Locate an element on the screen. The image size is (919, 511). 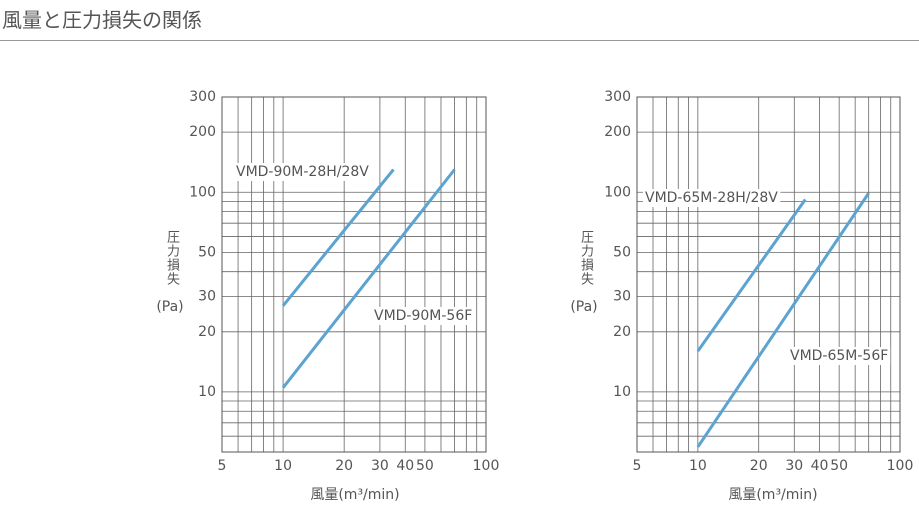
series-label: VMD-90M-56F is located at coordinates (423, 316).